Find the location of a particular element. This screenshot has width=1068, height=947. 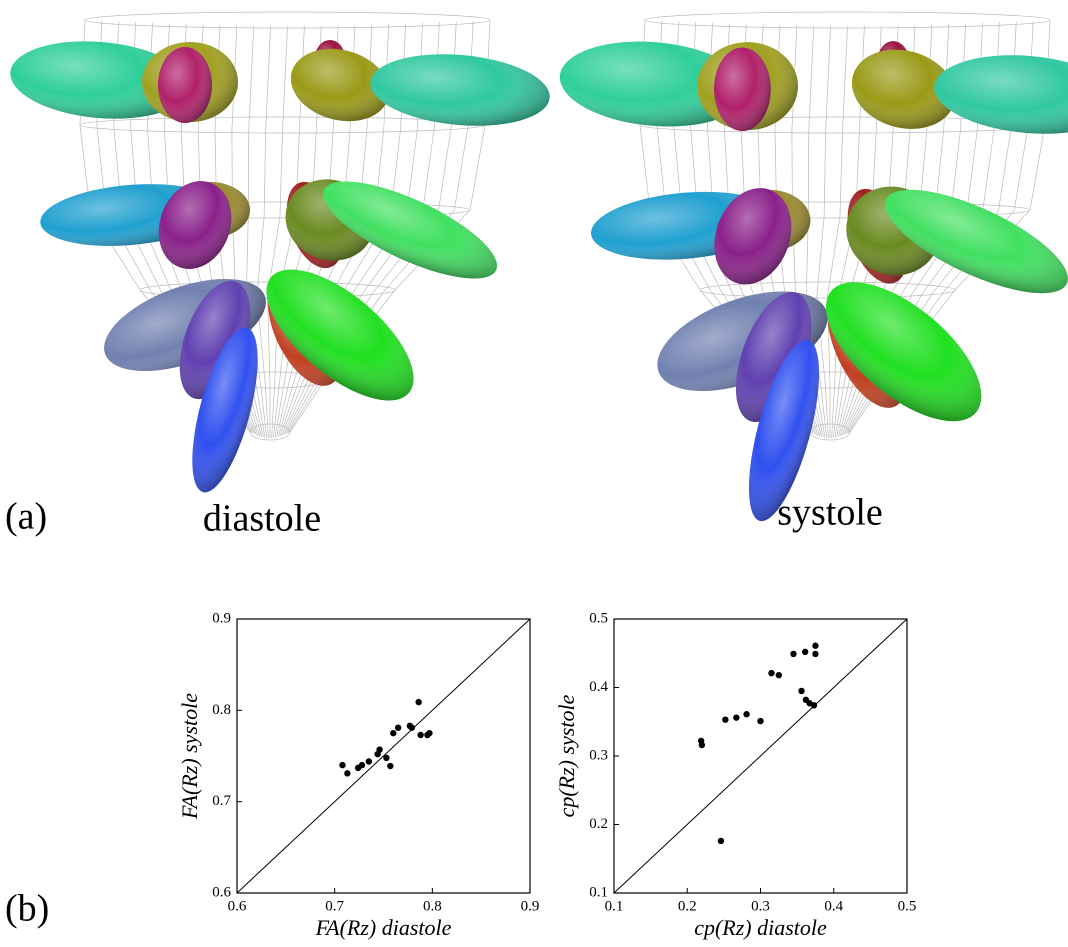

x-tick-label: 0.7 is located at coordinates (334, 906).